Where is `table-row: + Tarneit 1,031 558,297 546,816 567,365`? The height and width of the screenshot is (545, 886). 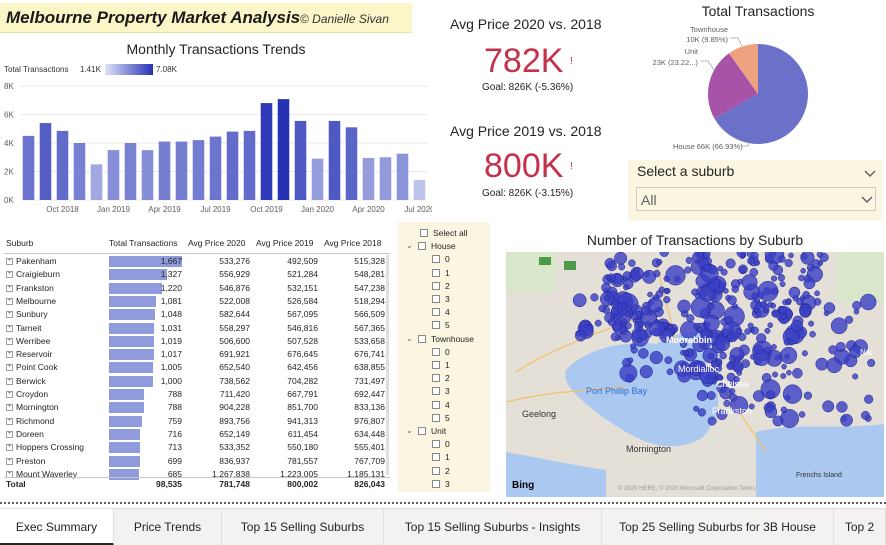 table-row: + Tarneit 1,031 558,297 546,816 567,365 is located at coordinates (197, 328).